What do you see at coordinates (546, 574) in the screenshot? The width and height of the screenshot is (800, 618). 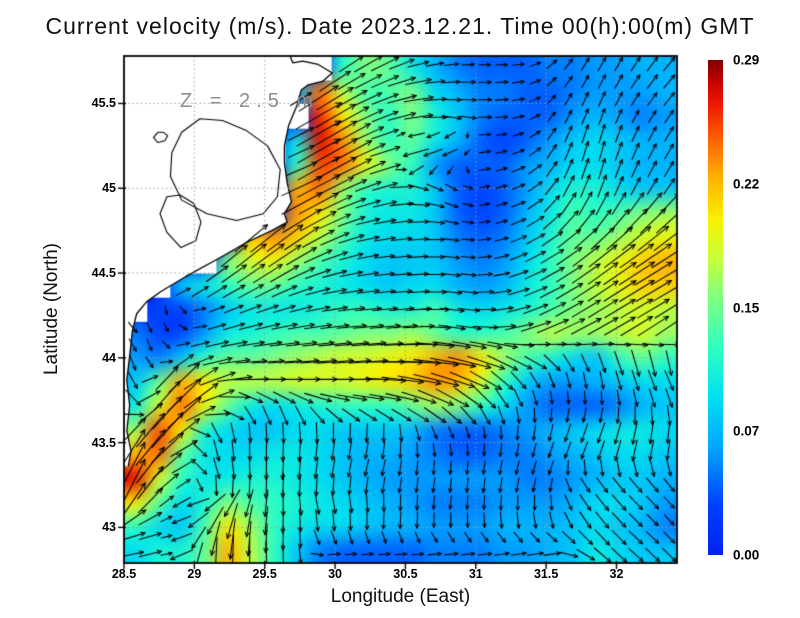 I see `x-tick-label: 31.5` at bounding box center [546, 574].